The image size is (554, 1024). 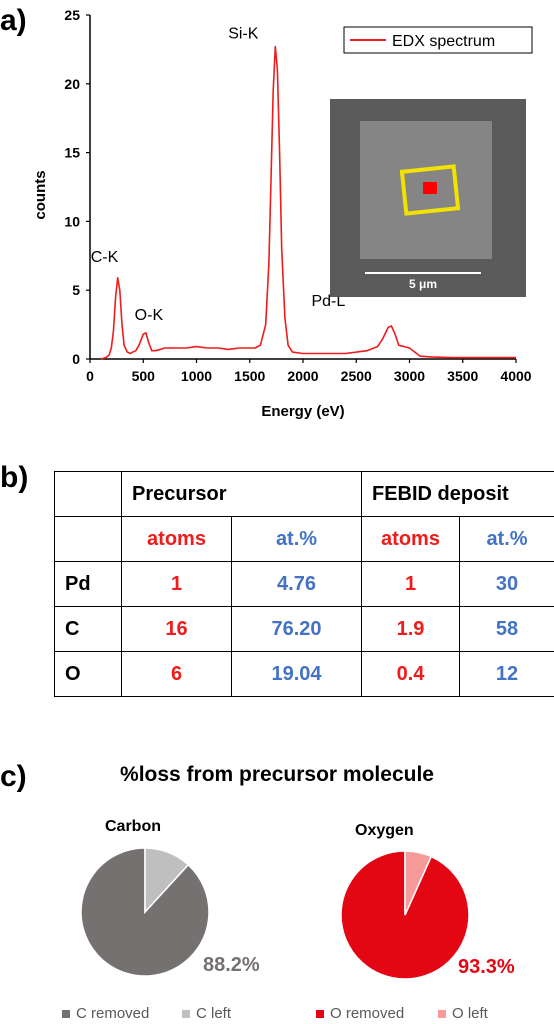 I want to click on table-cell: 1.9, so click(x=410, y=629).